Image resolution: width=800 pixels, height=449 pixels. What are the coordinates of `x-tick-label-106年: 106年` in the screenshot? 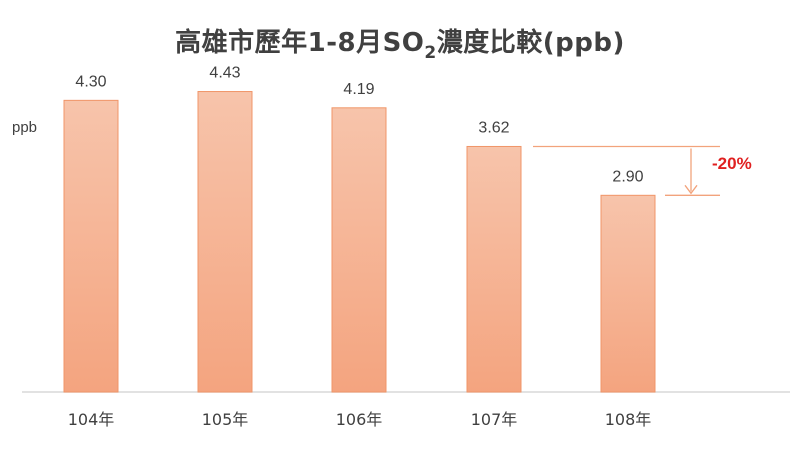 It's located at (359, 419).